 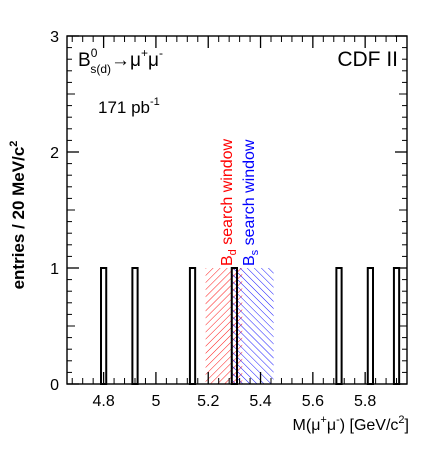 I want to click on x-label-minus: -, so click(x=338, y=420).